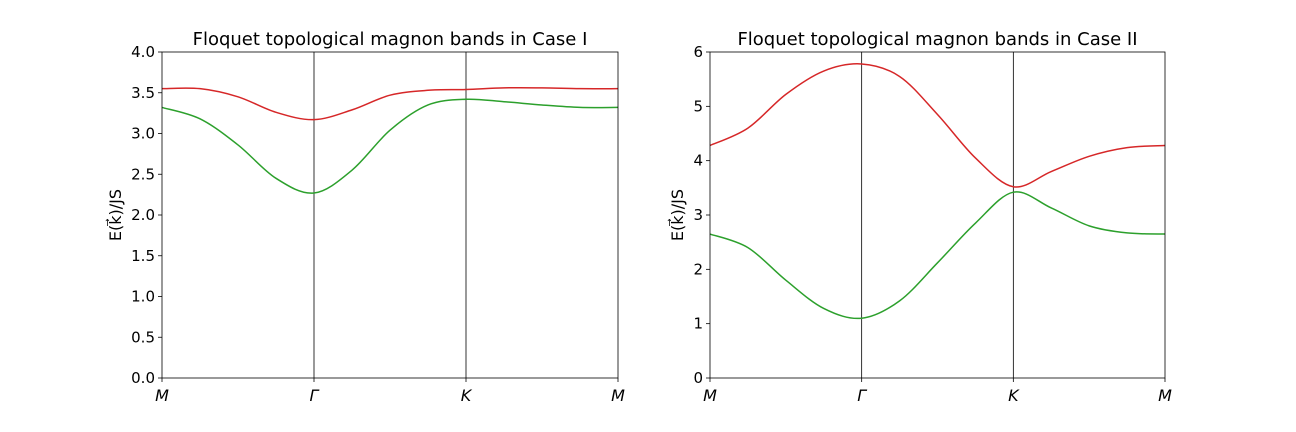 The height and width of the screenshot is (432, 1296). What do you see at coordinates (698, 106) in the screenshot?
I see `y-tick-label: 5` at bounding box center [698, 106].